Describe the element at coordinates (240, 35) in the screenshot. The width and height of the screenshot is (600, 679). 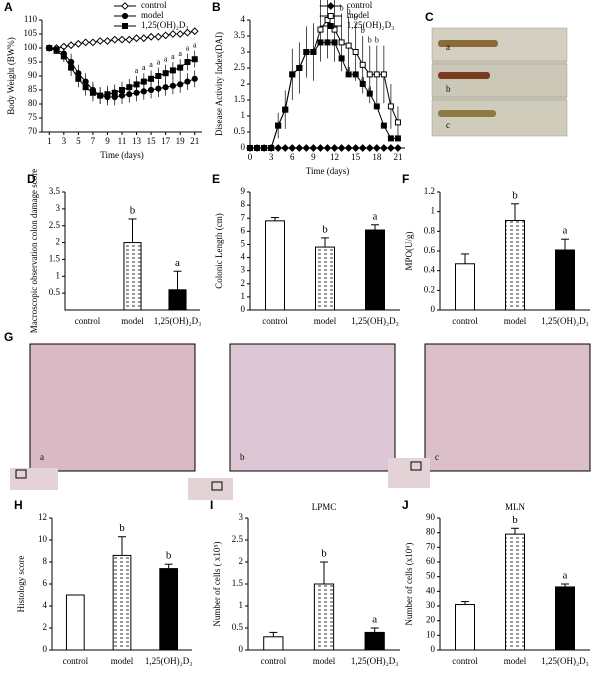
I see `y-tick-label: 3.5` at that location.